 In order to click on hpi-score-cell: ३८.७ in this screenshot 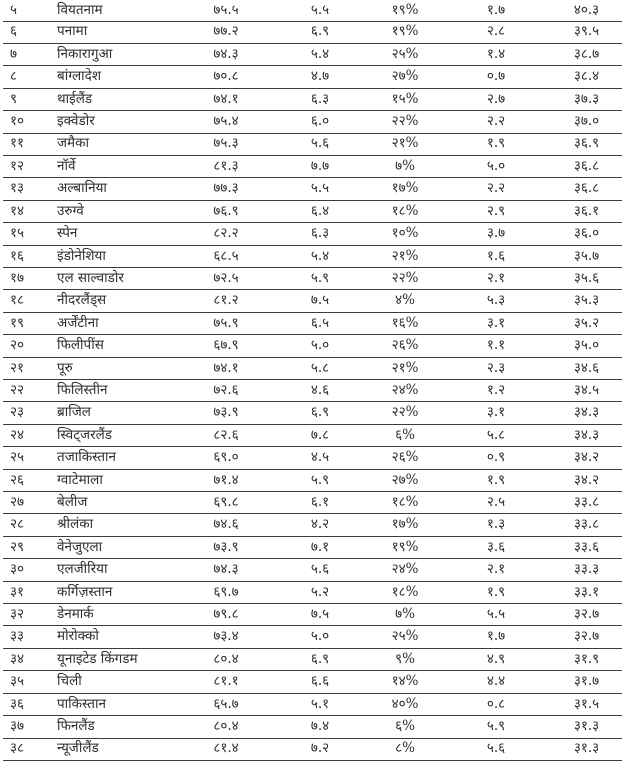, I will do `click(586, 53)`.